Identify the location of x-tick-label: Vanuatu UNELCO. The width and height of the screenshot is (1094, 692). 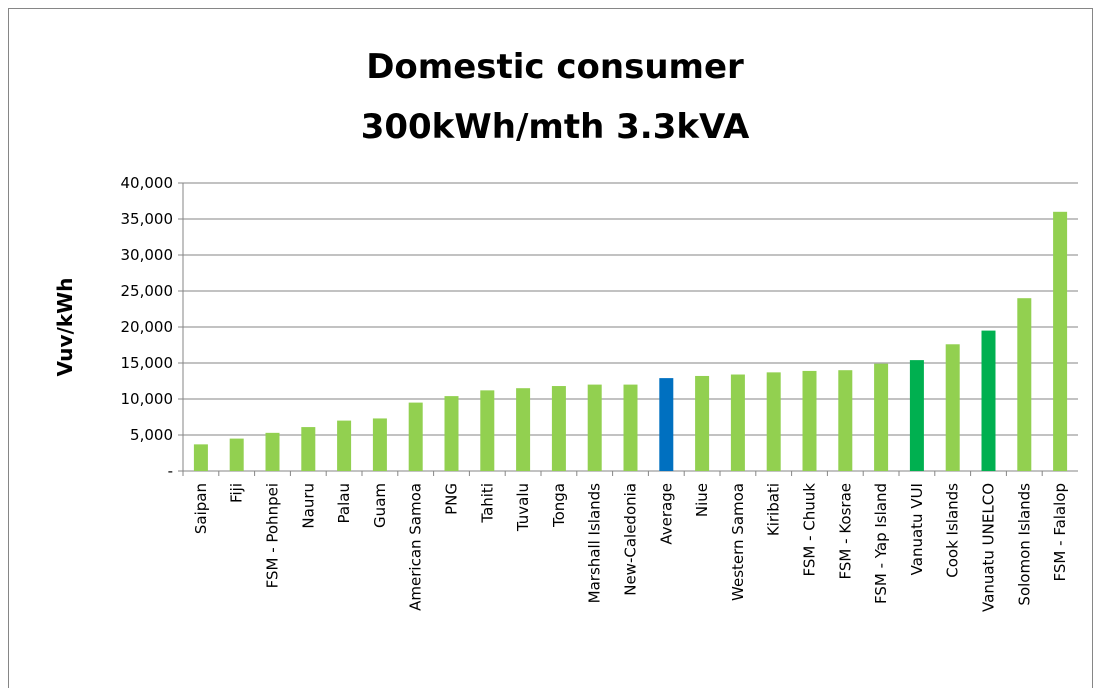
(989, 547).